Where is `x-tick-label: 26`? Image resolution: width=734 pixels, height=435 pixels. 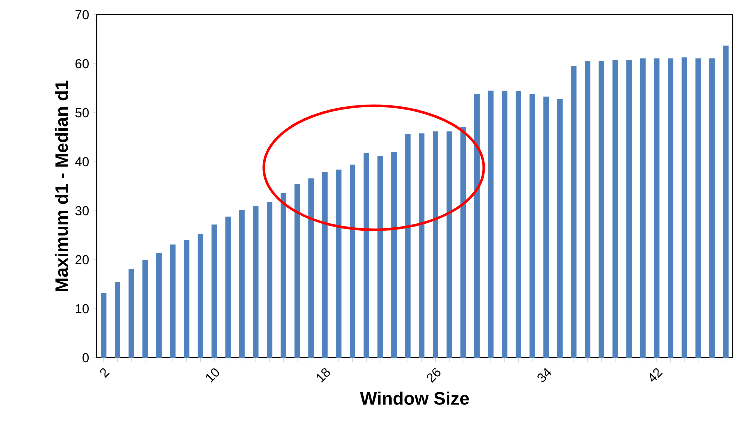 x-tick-label: 26 is located at coordinates (434, 376).